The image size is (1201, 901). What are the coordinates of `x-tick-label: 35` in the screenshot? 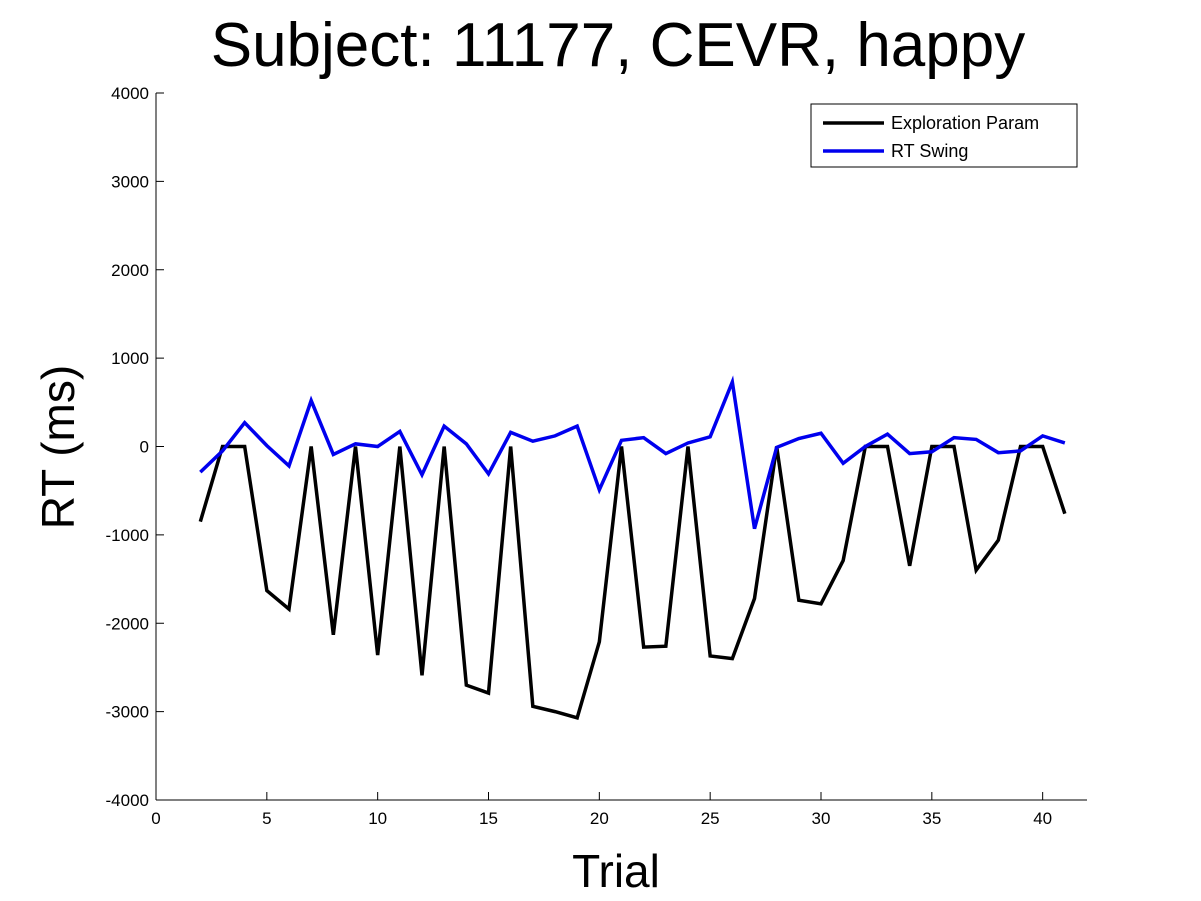 It's located at (931, 818).